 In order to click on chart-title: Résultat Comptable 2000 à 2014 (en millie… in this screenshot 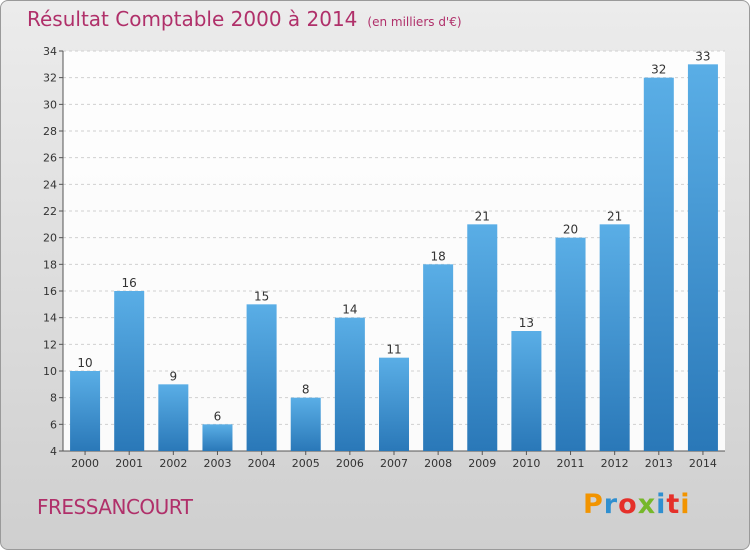, I will do `click(244, 19)`.